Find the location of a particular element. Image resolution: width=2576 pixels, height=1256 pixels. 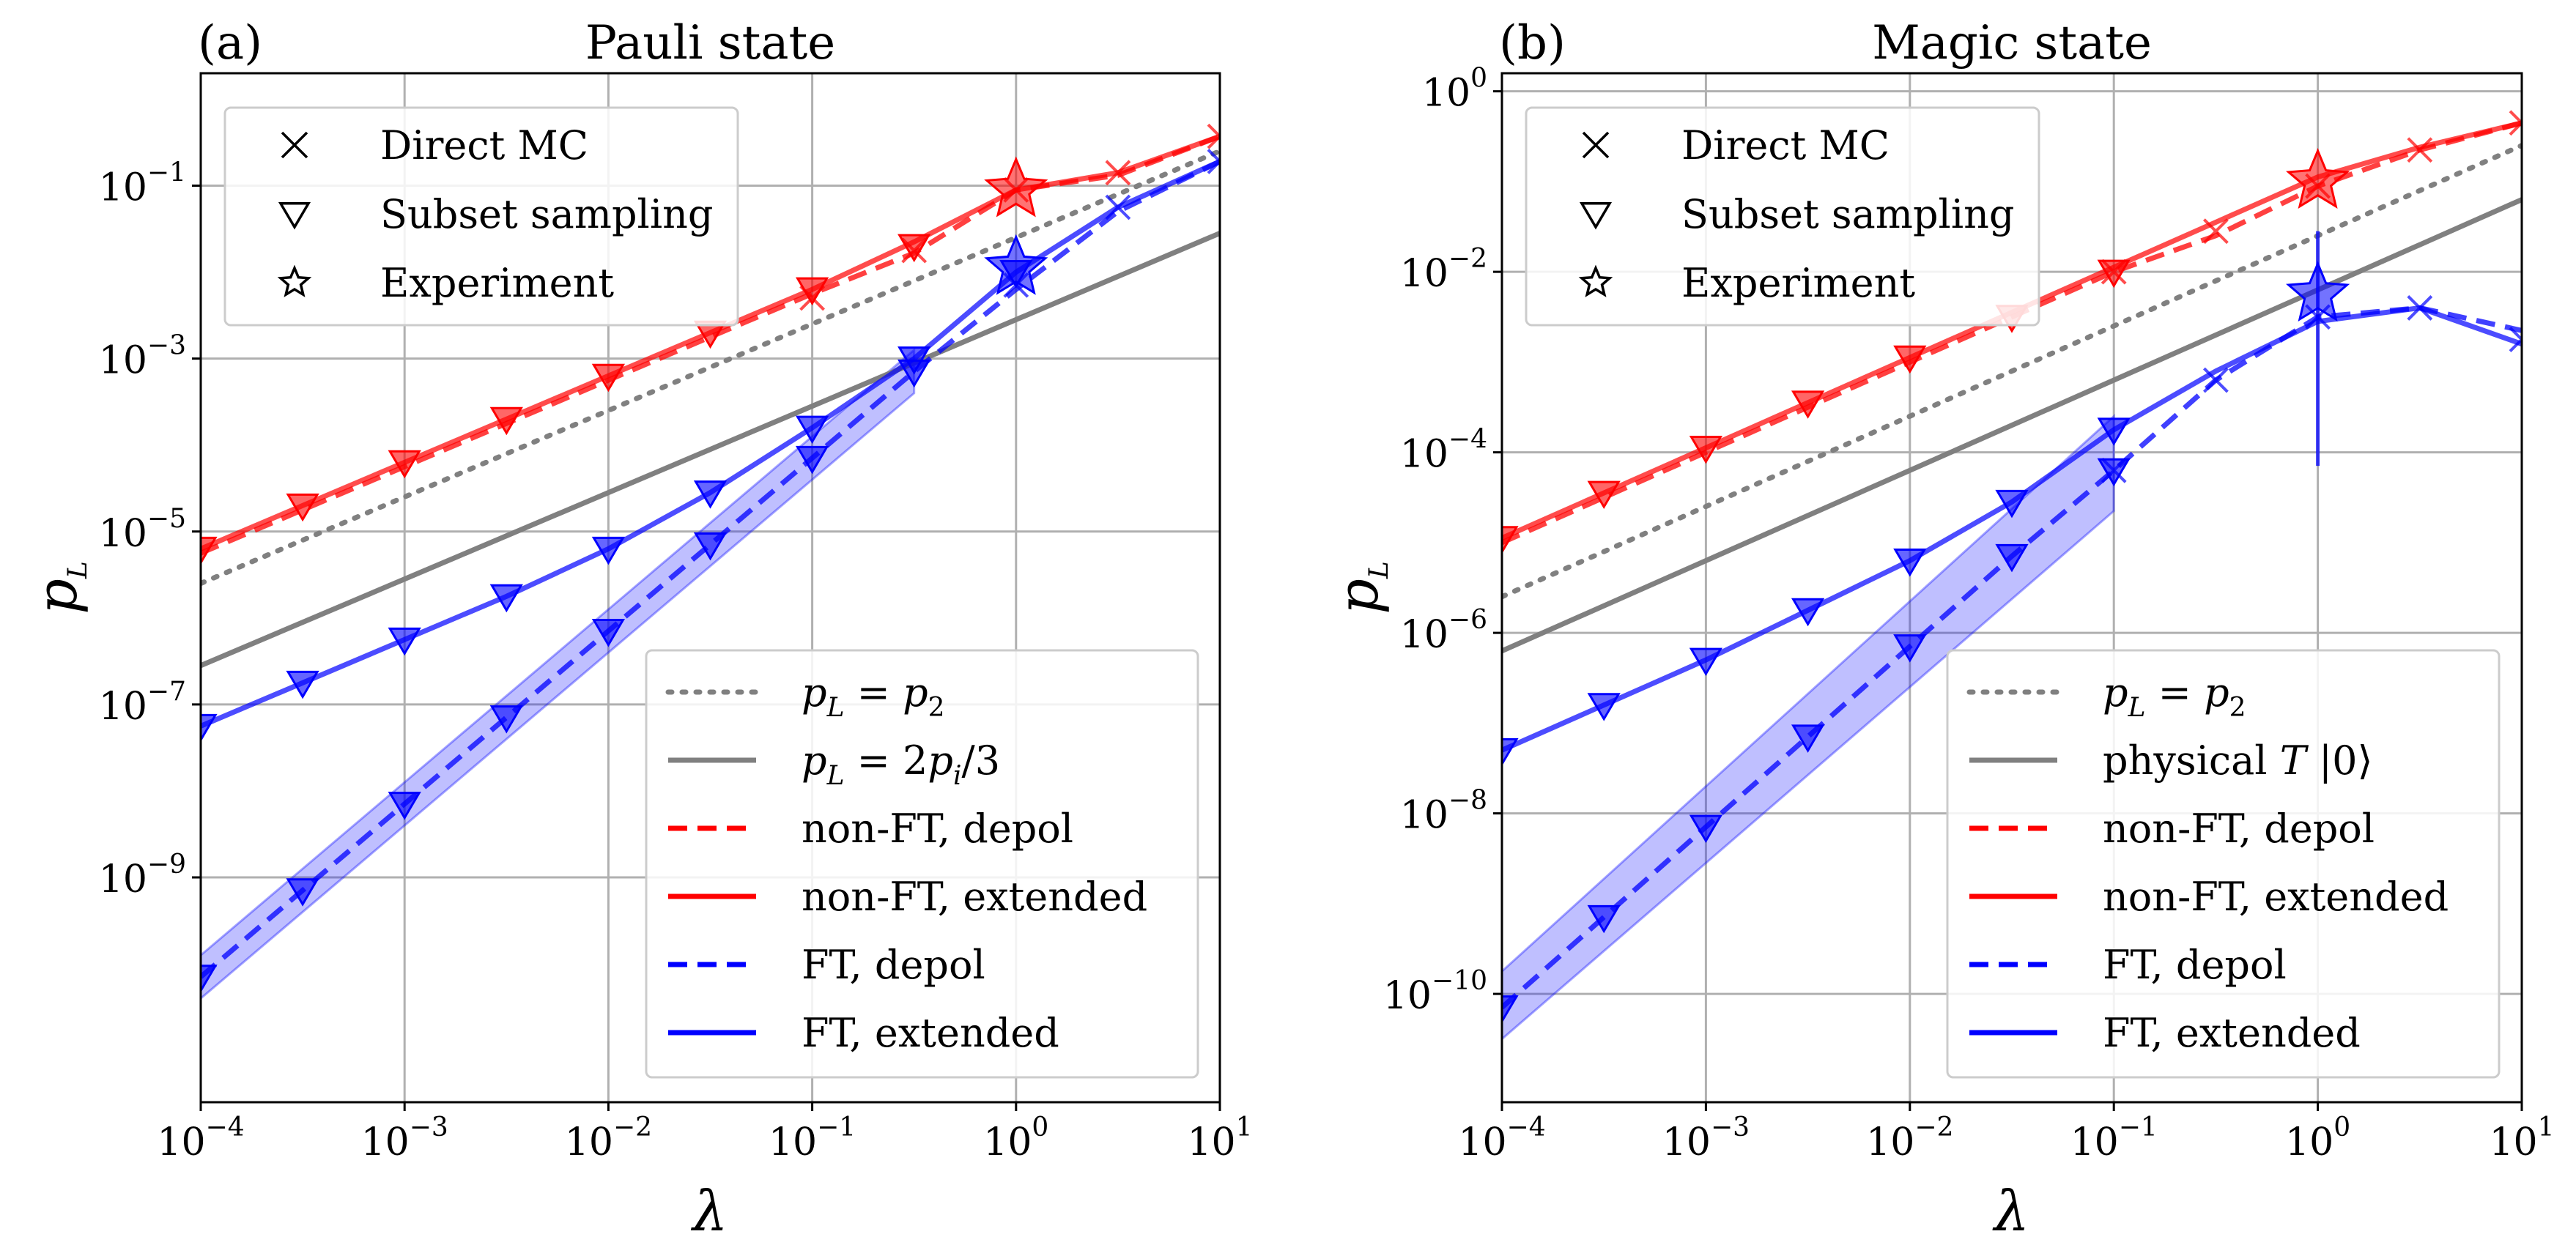

y-tick-label: 10⁻¹⁰ is located at coordinates (1435, 992).